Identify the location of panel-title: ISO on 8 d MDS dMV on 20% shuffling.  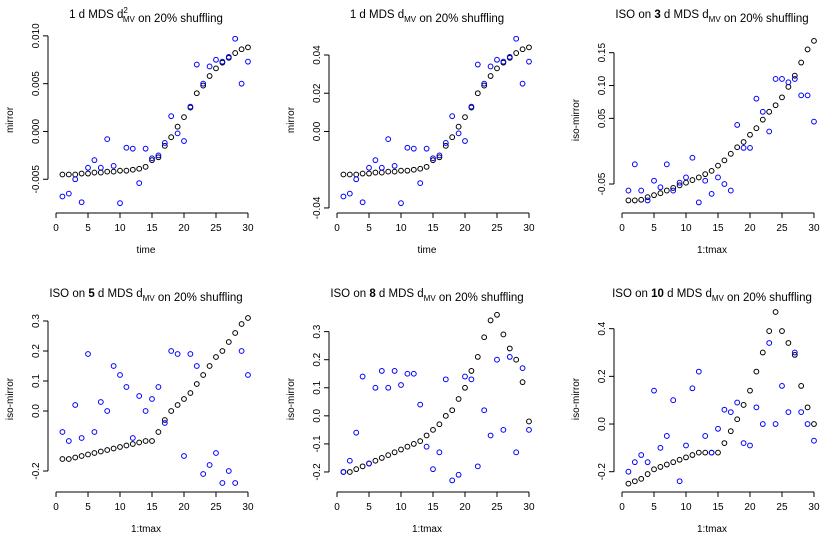
(426, 296).